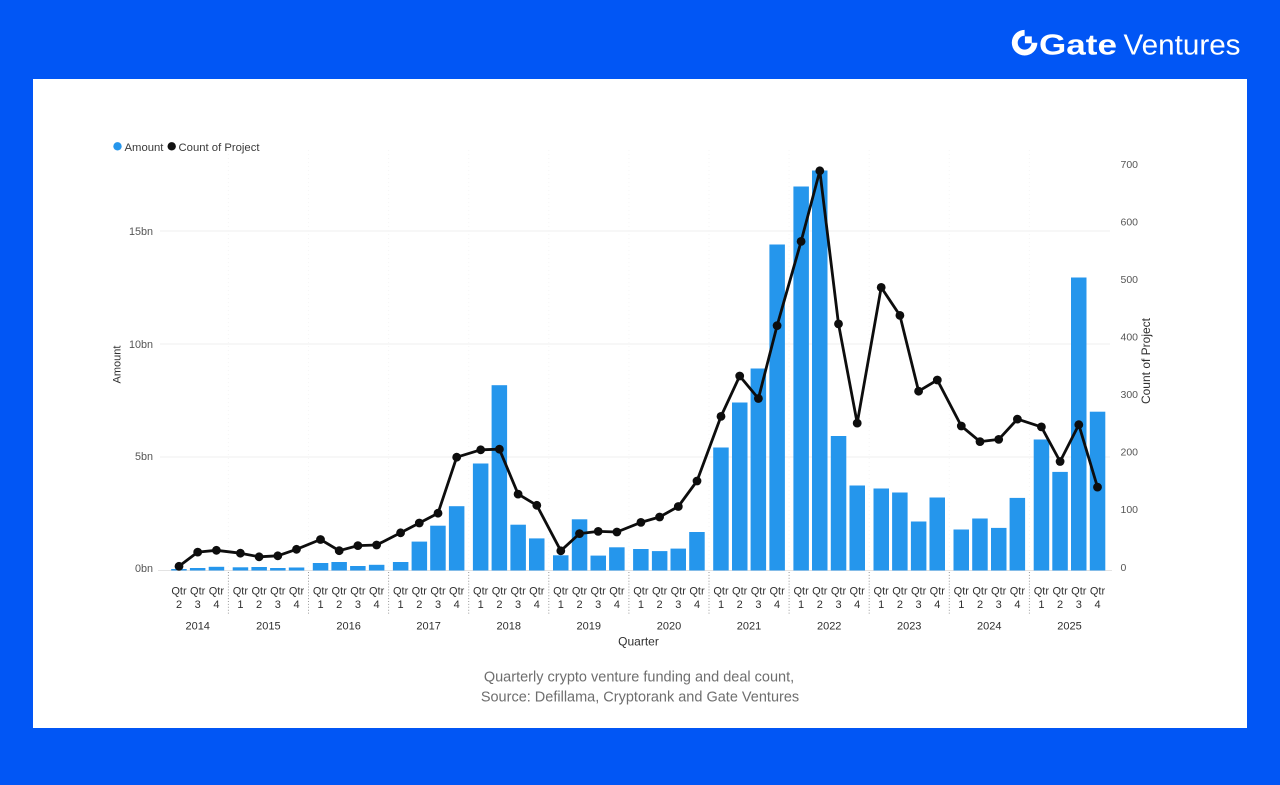  I want to click on svg-text: 0, so click(1124, 568).